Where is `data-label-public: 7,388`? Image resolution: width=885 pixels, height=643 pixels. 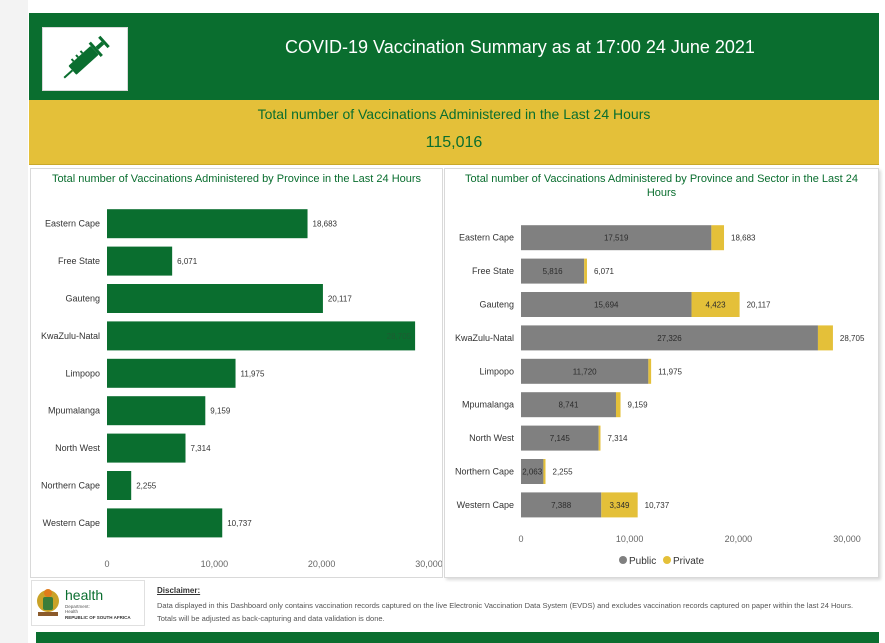 data-label-public: 7,388 is located at coordinates (561, 505).